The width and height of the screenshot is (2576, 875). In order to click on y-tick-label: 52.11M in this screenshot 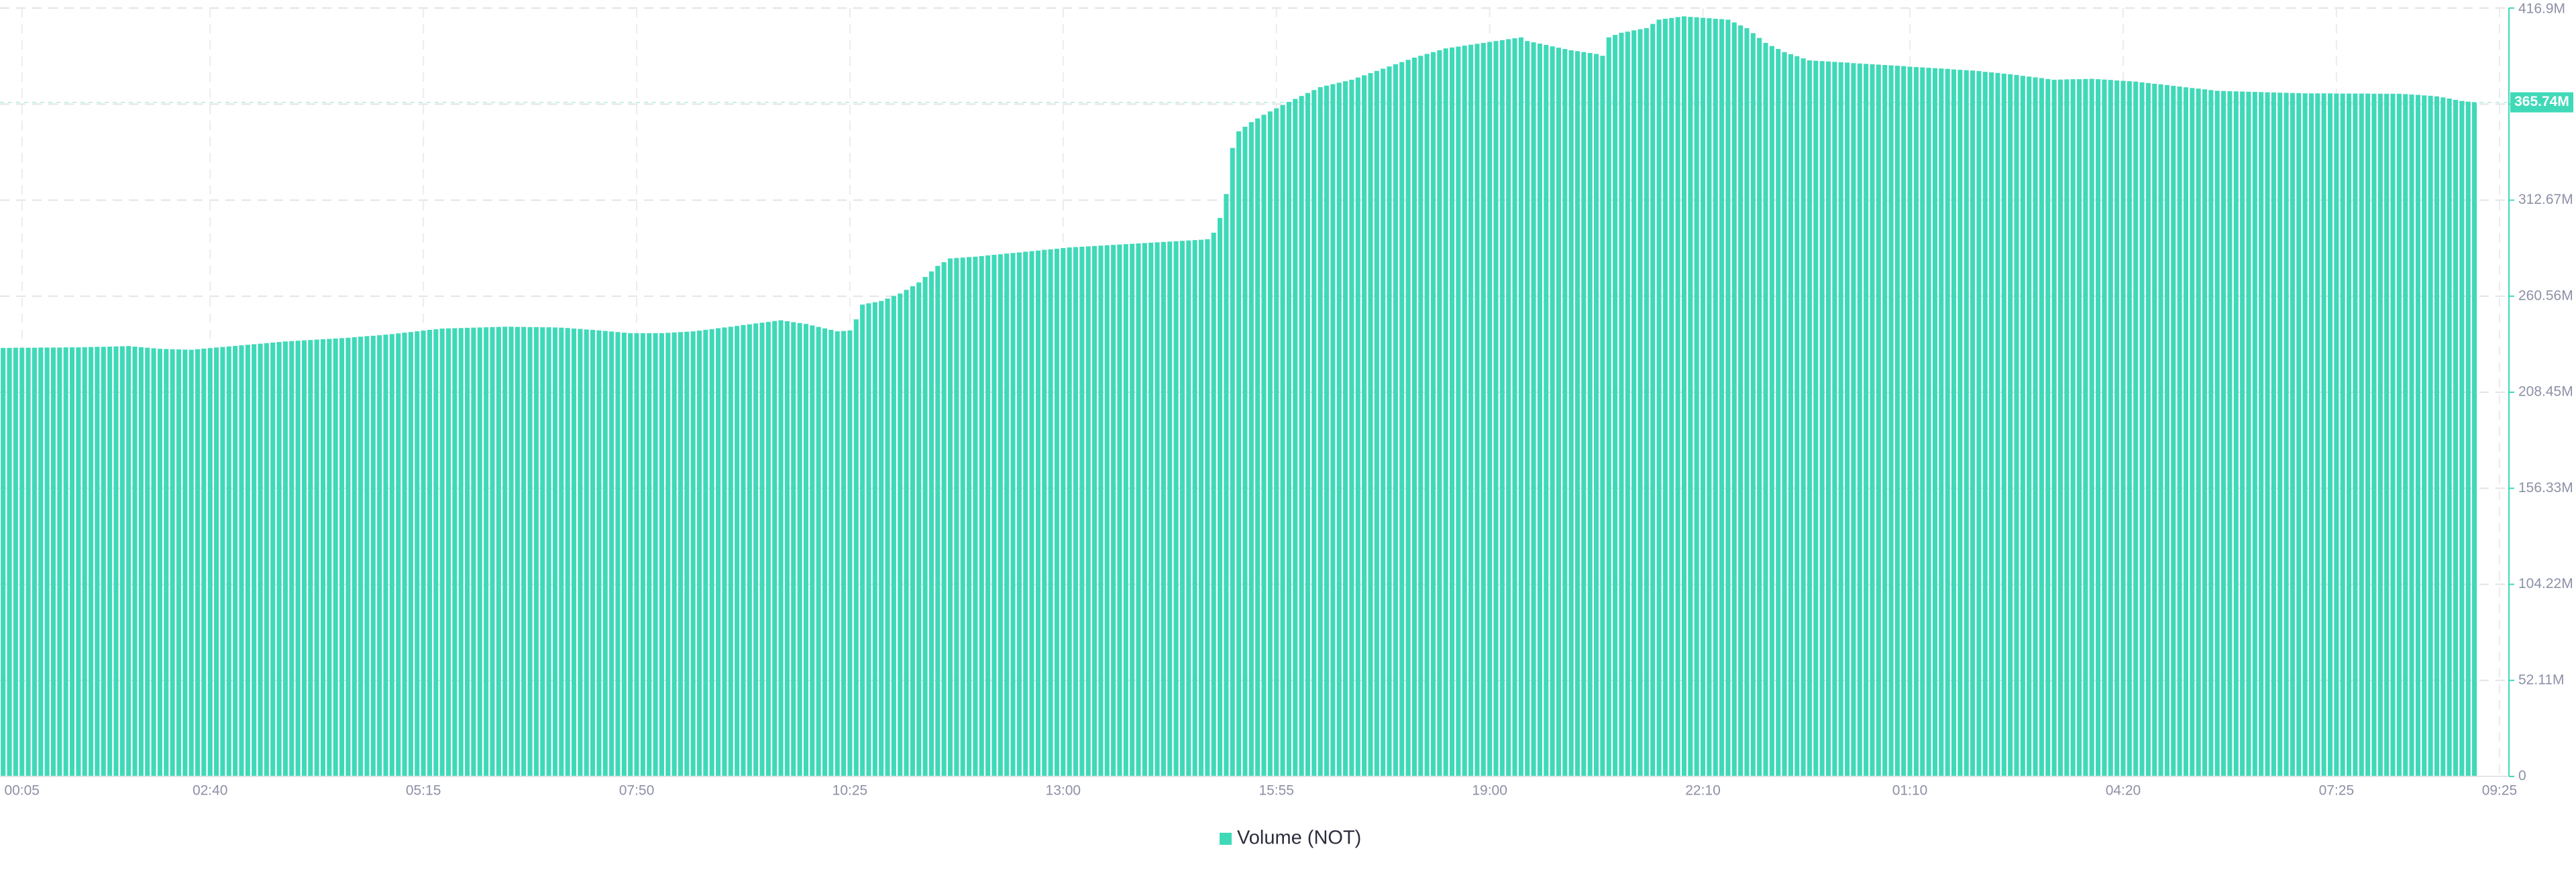, I will do `click(2541, 679)`.